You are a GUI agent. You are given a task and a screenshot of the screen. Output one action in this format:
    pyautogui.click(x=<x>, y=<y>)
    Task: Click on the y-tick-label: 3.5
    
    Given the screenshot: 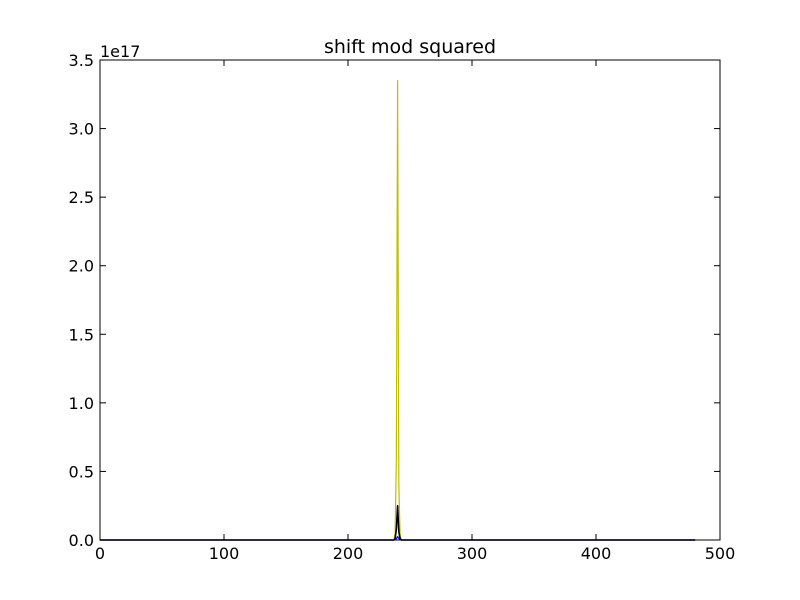 What is the action you would take?
    pyautogui.click(x=81, y=60)
    